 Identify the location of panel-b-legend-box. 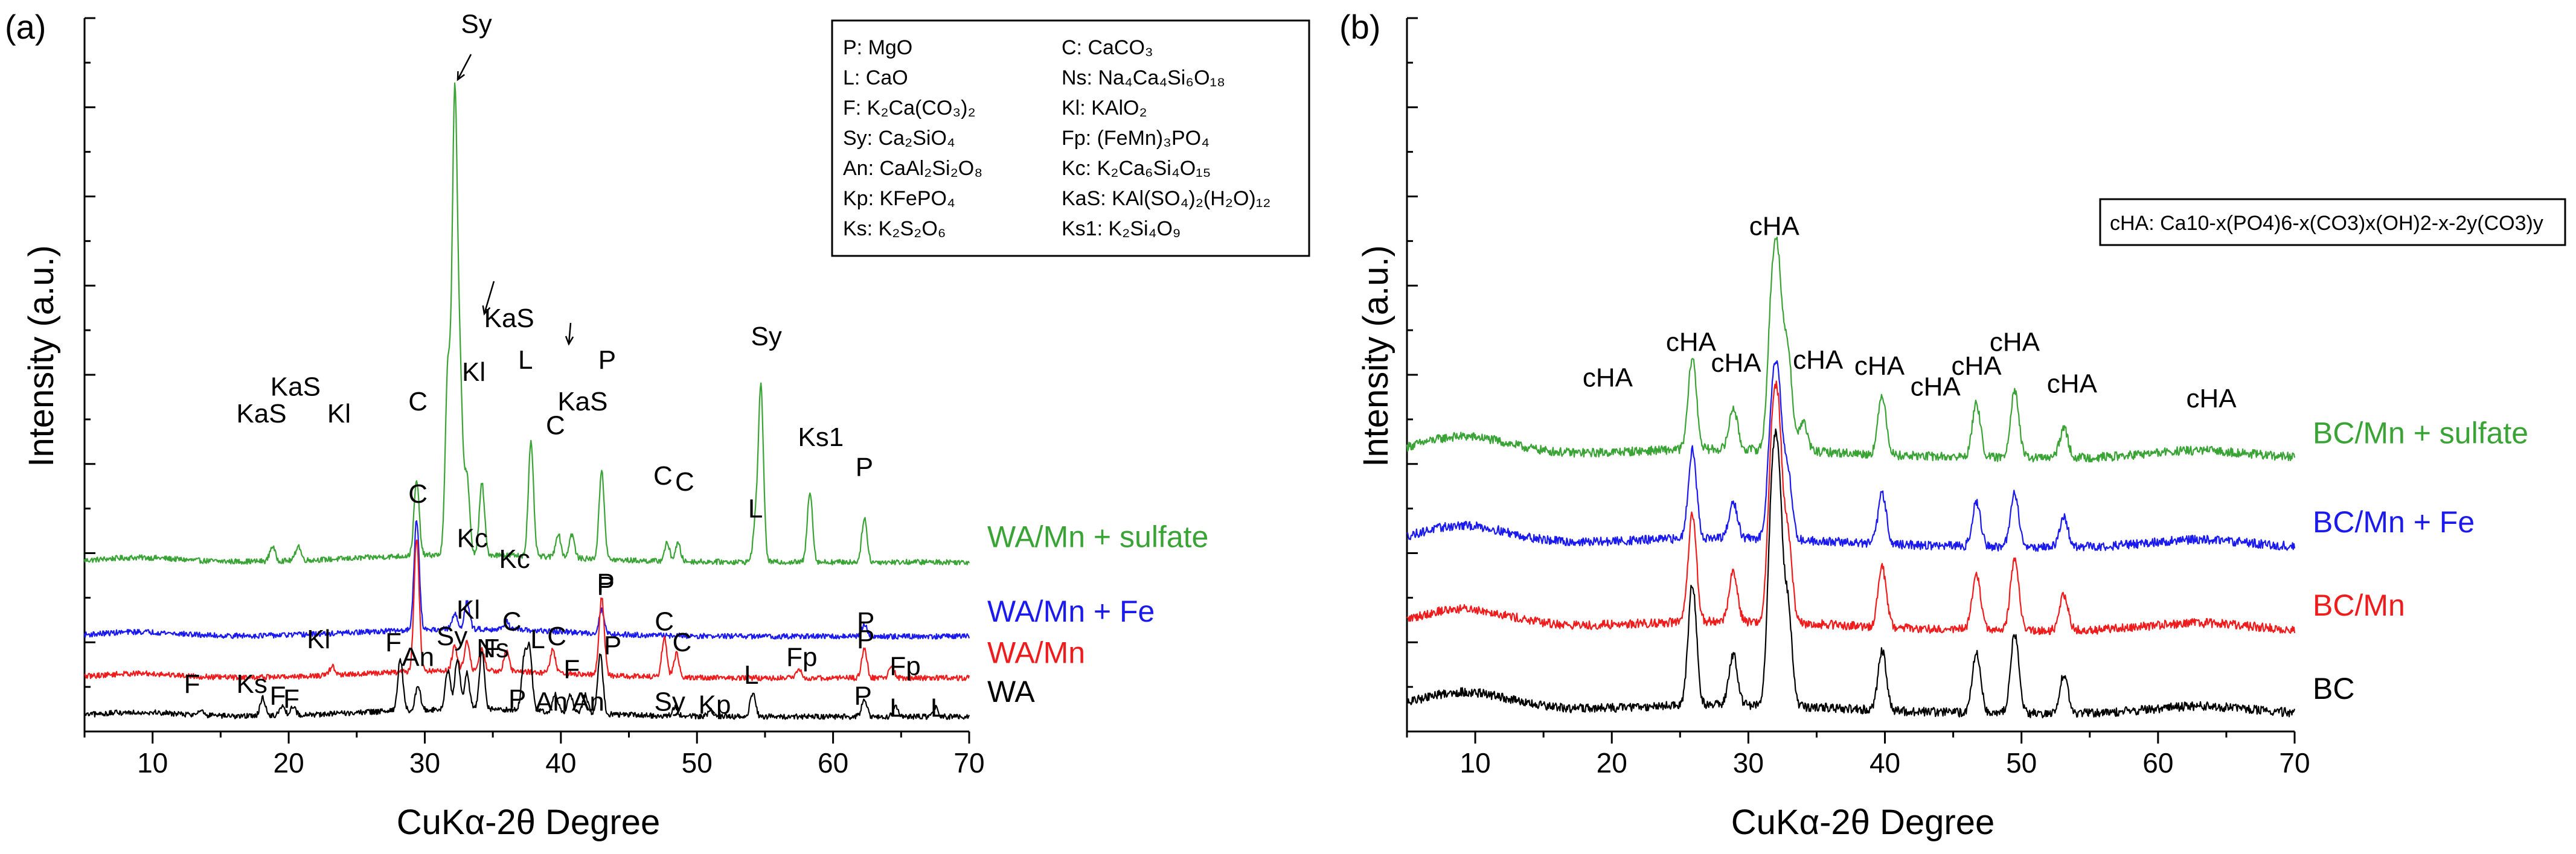
(2332, 222).